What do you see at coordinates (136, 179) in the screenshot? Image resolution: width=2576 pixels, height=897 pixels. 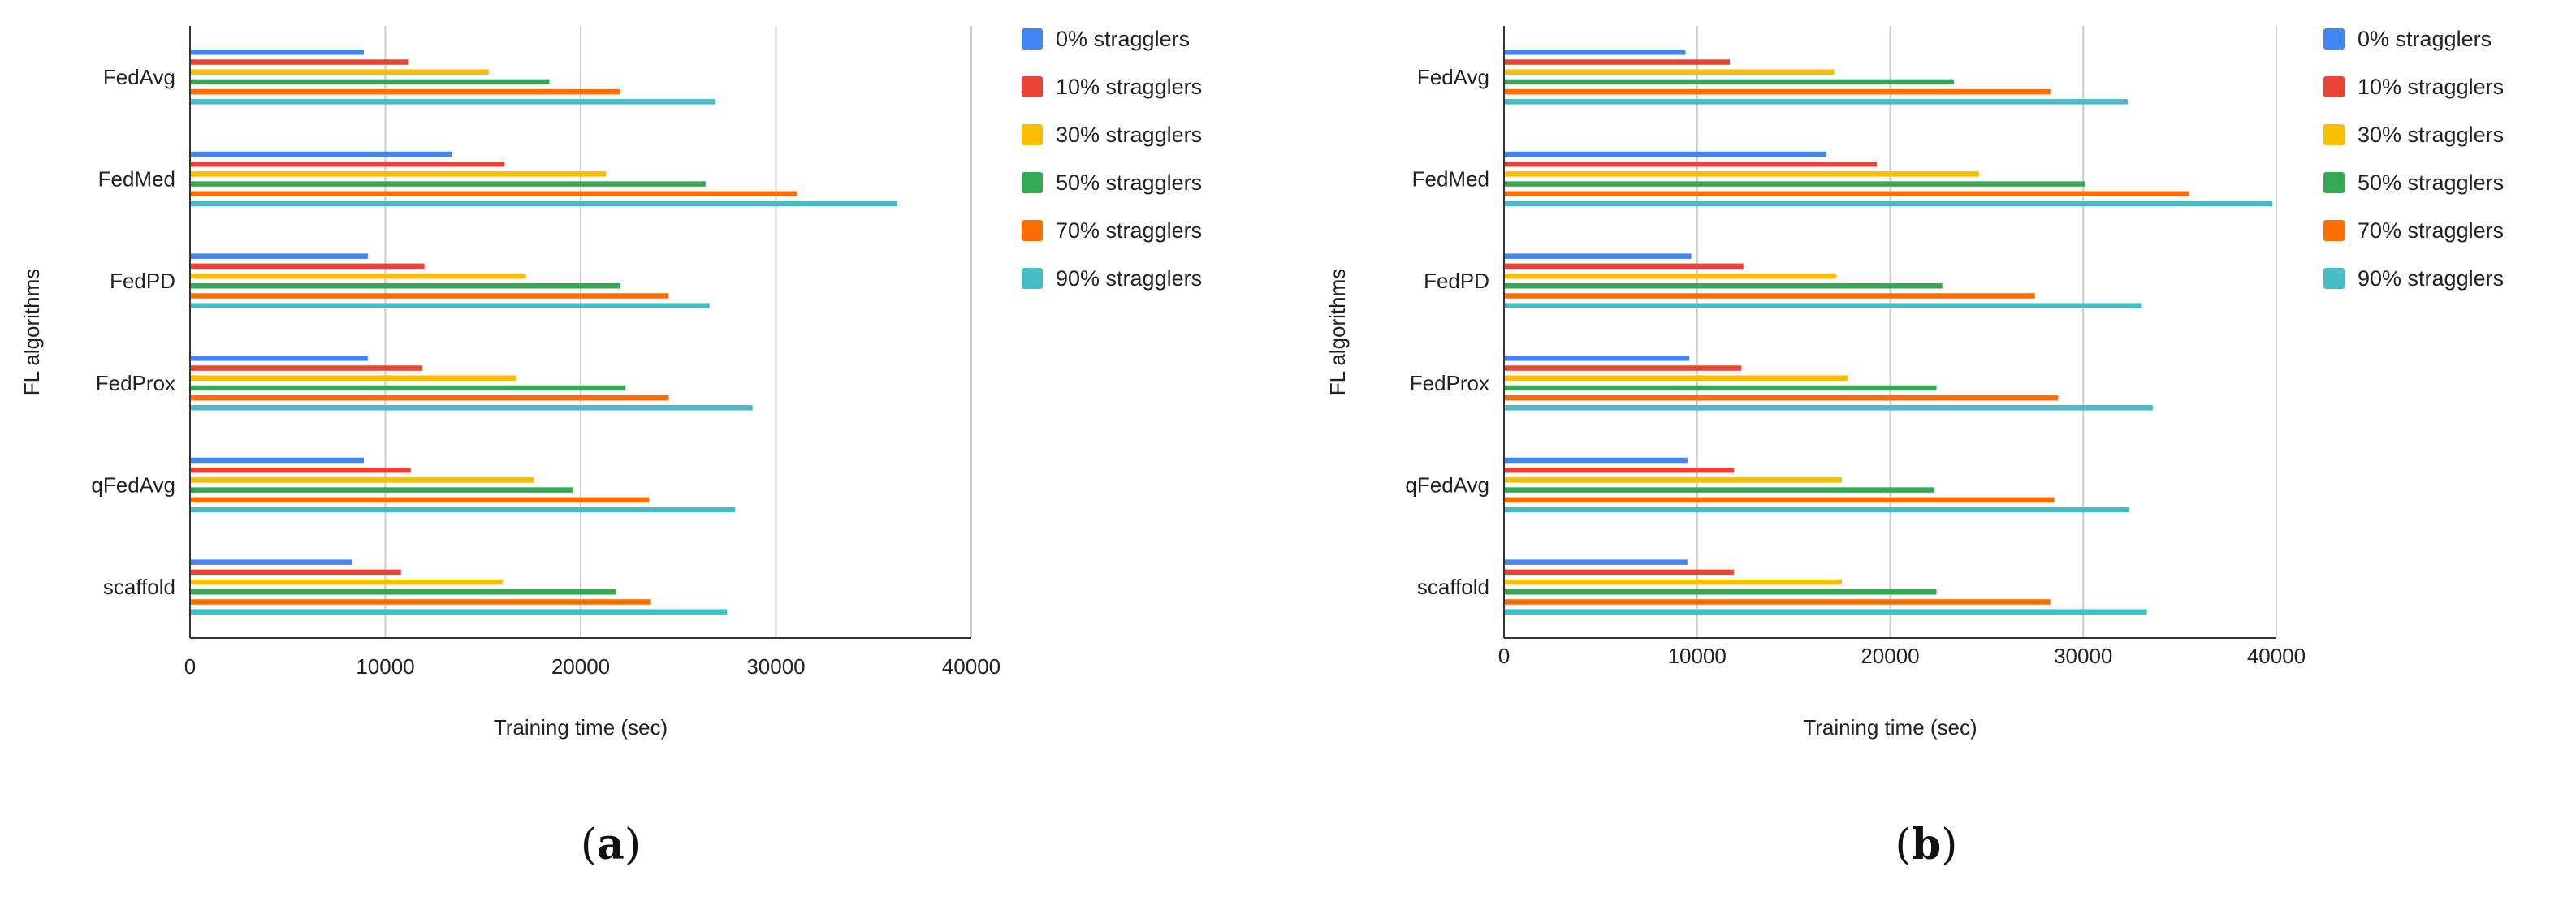 I see `y-tick-label: FedMed` at bounding box center [136, 179].